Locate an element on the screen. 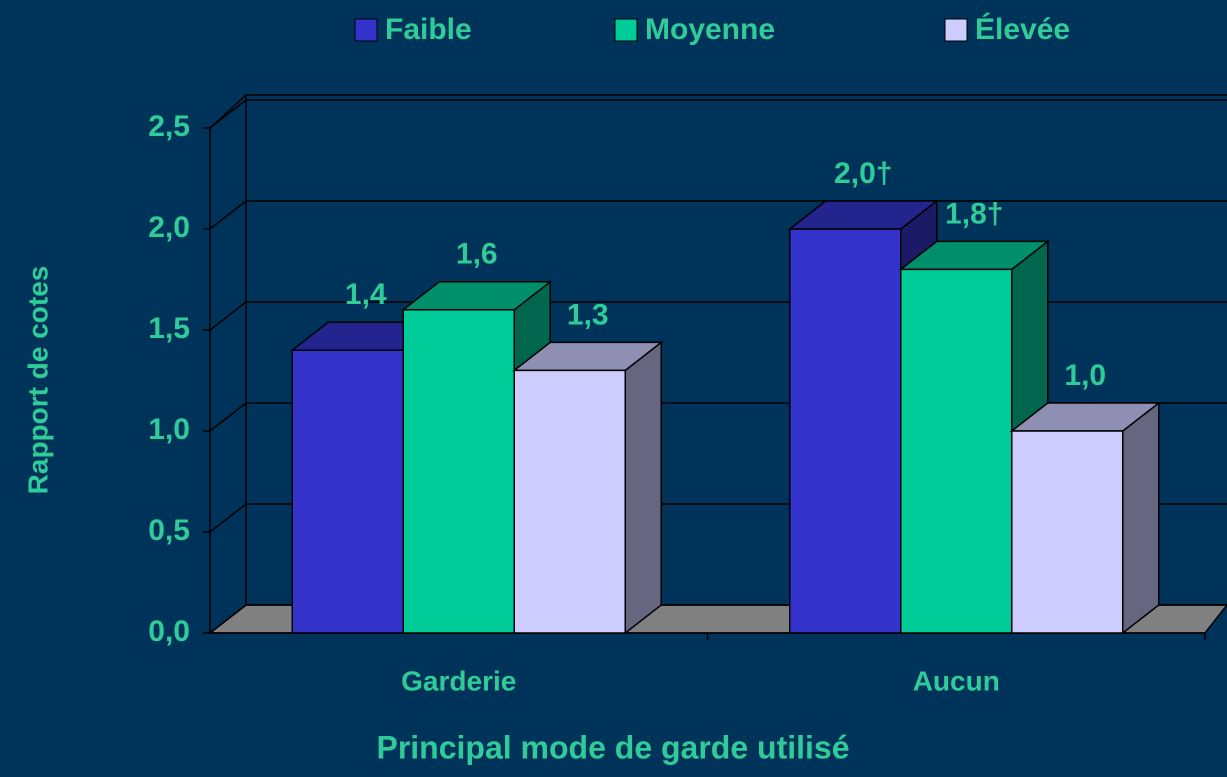 Image resolution: width=1227 pixels, height=777 pixels. legend-label: Moyenne is located at coordinates (710, 29).